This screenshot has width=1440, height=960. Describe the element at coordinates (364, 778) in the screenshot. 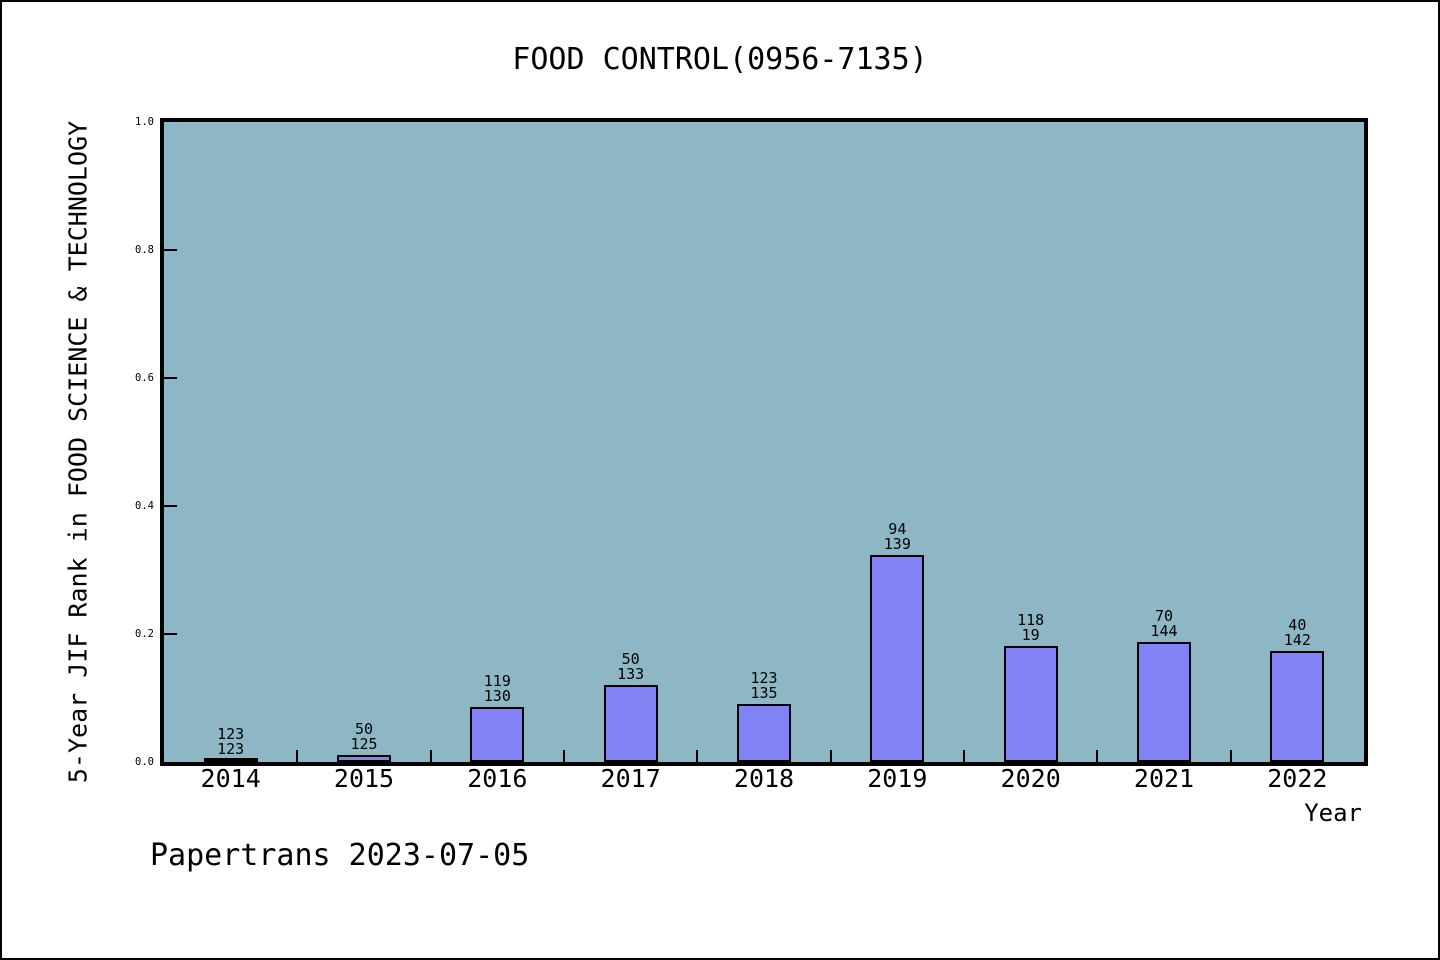

I see `x-tick-label: 2015` at that location.